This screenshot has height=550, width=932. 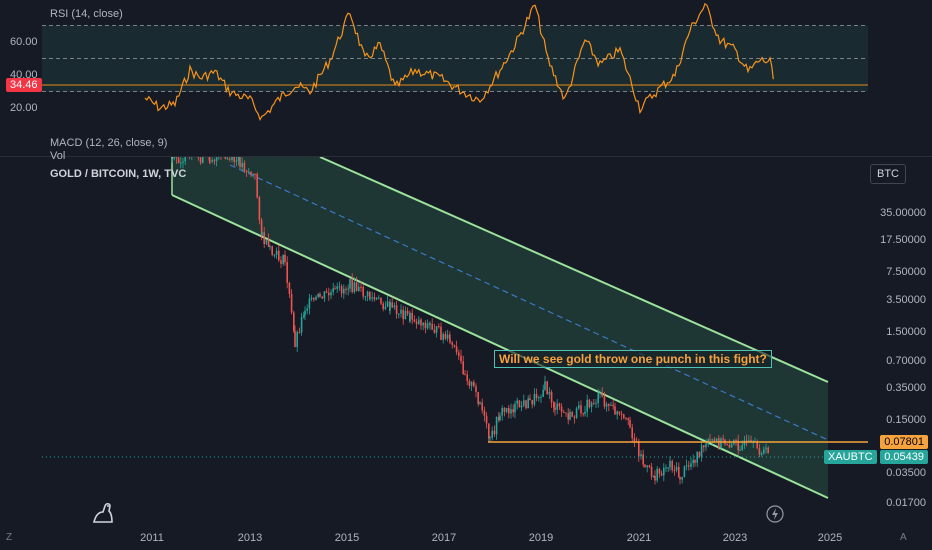 I want to click on price-axis-label: 0.70000, so click(x=906, y=361).